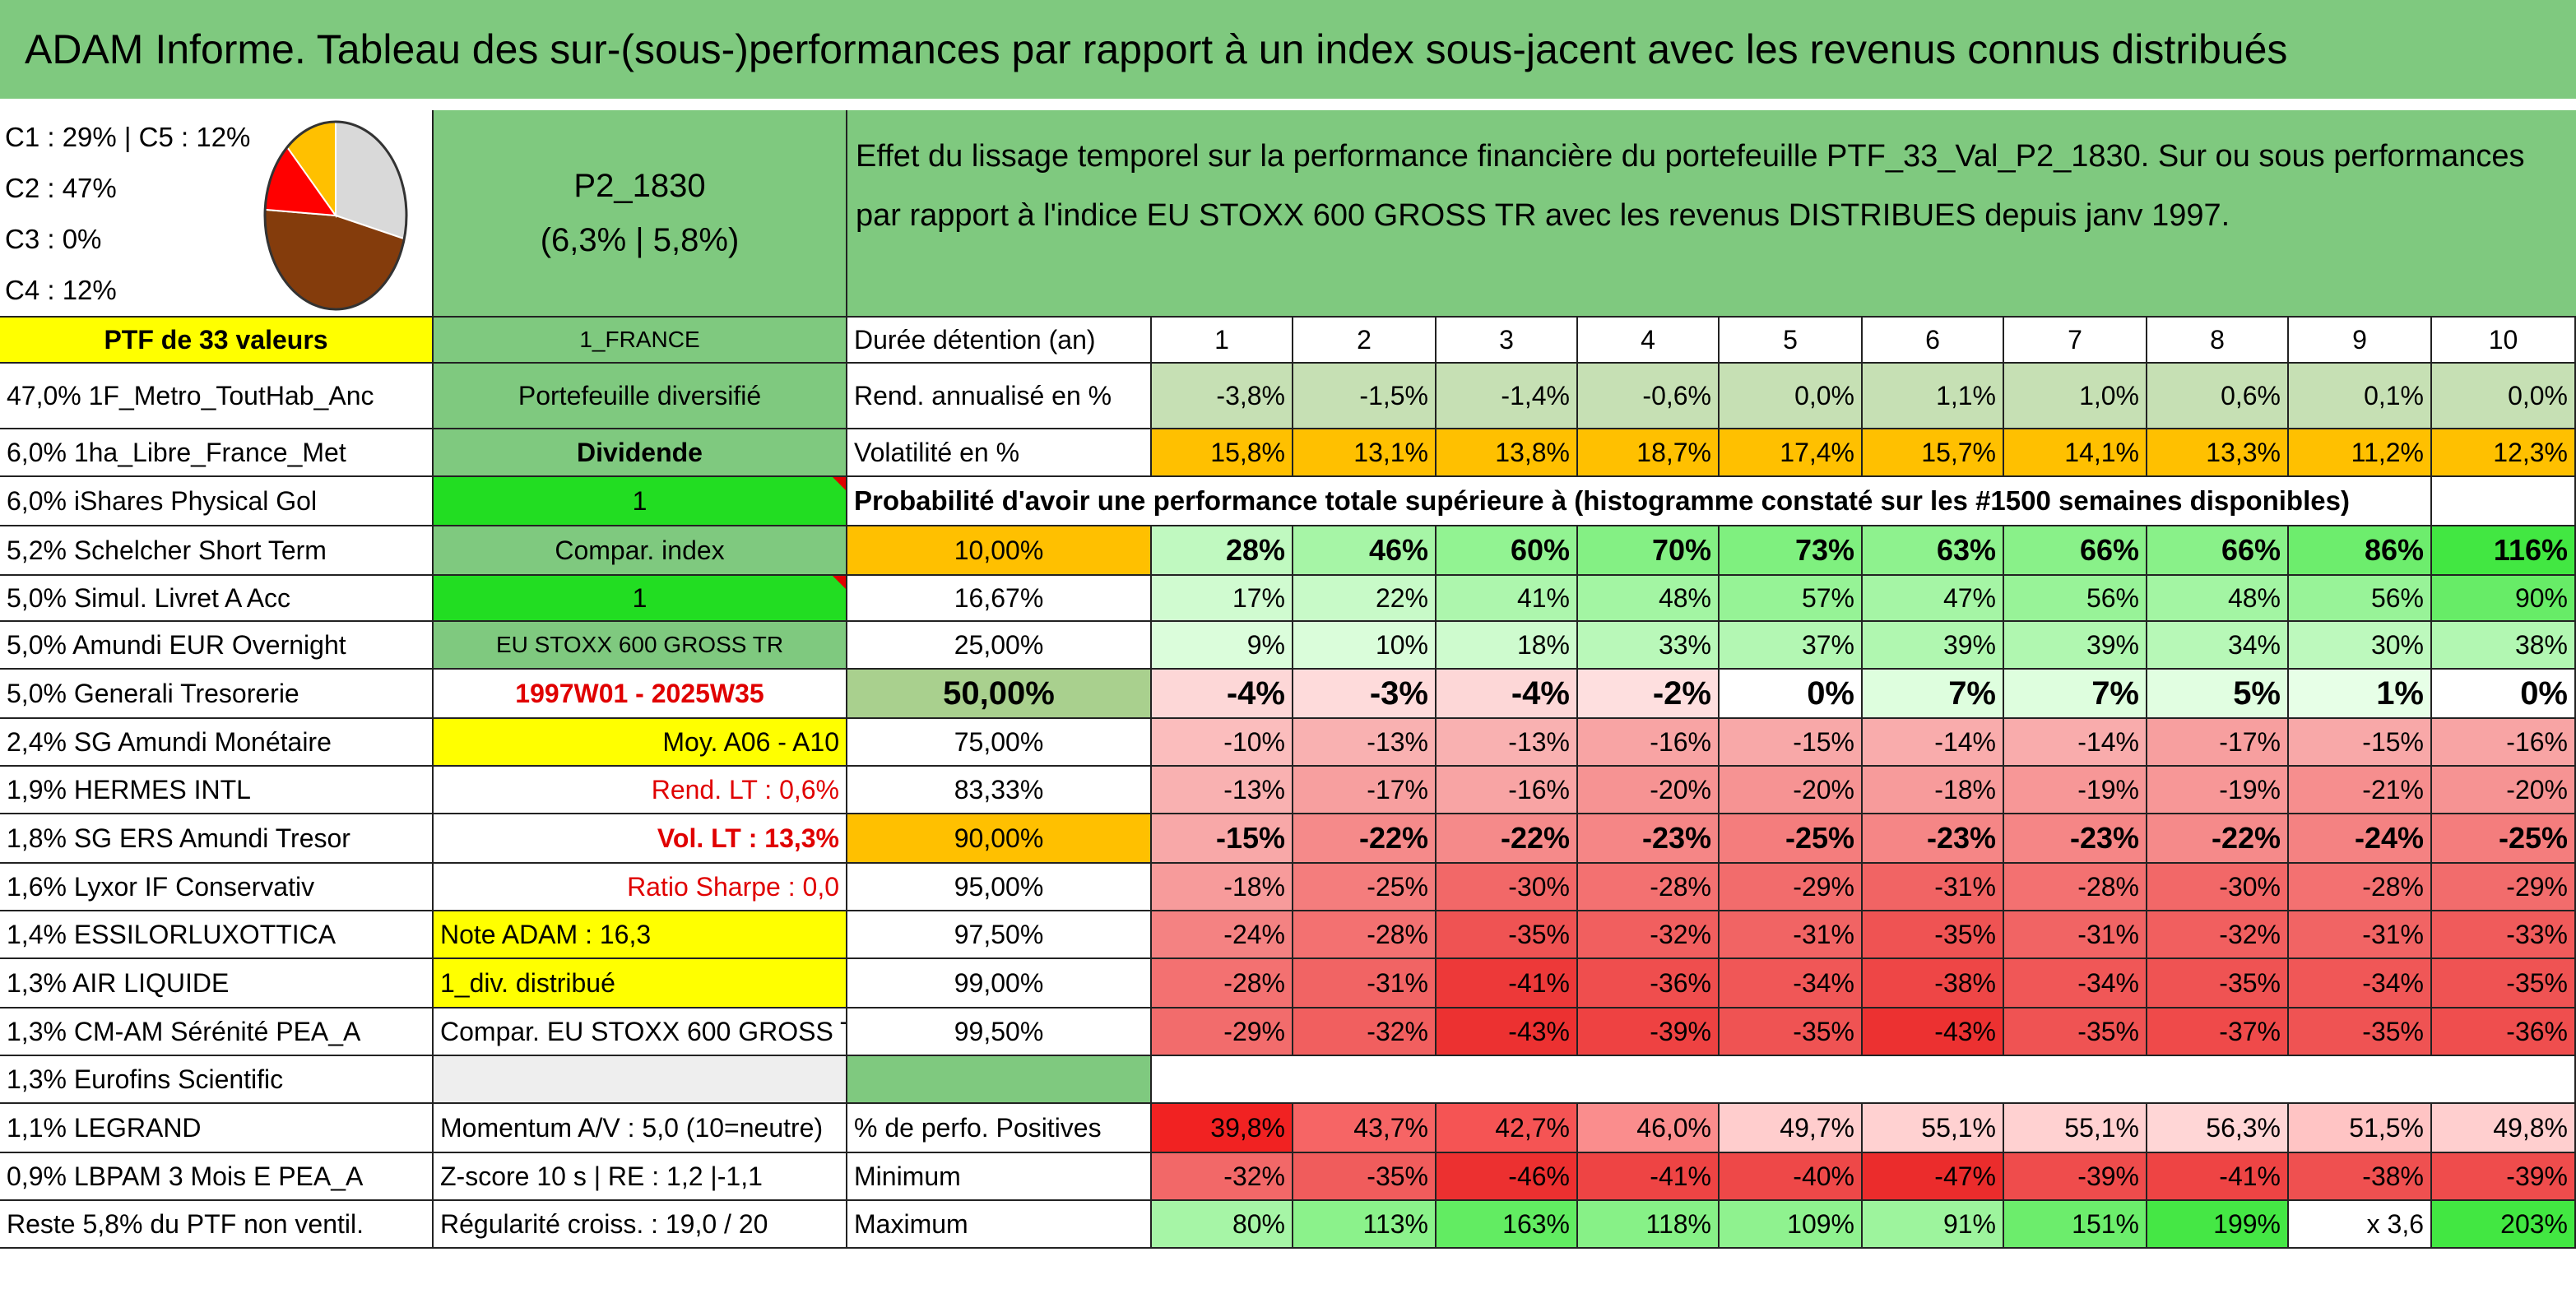  Describe the element at coordinates (2075, 341) in the screenshot. I see `year-header-7: 7` at that location.